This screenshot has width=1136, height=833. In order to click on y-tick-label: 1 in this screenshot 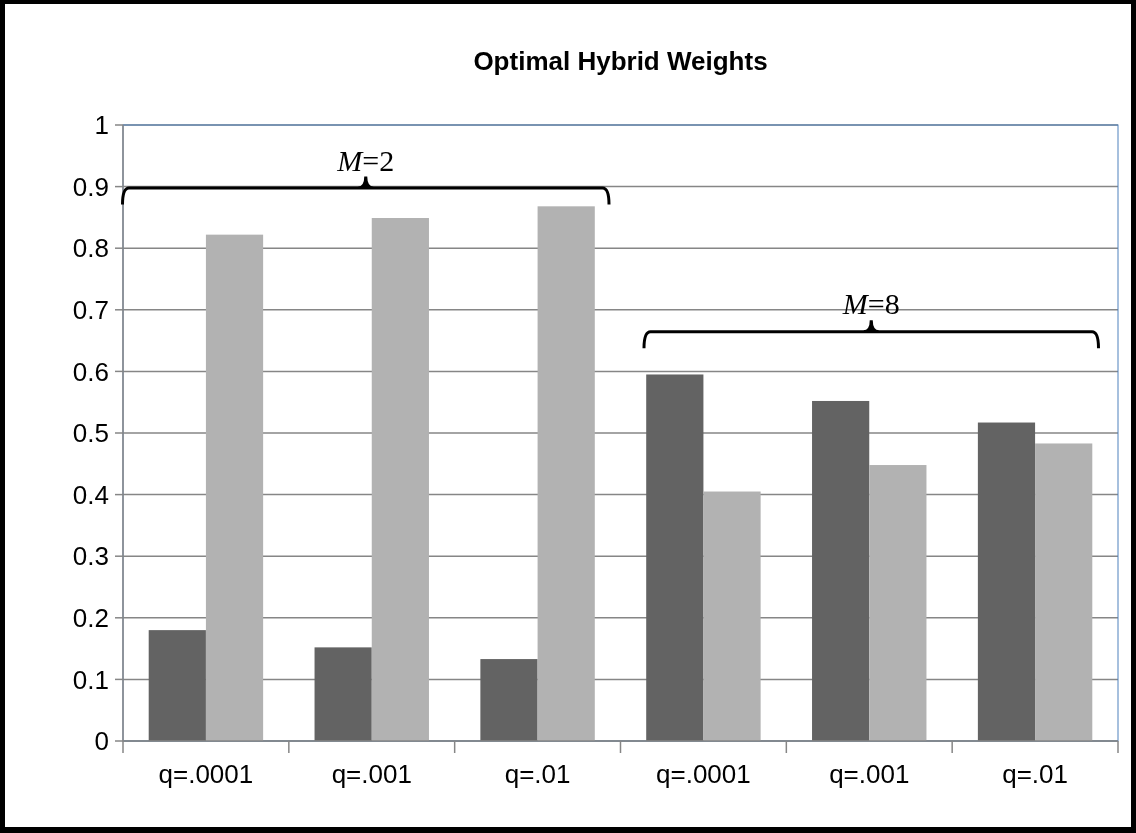, I will do `click(101, 125)`.